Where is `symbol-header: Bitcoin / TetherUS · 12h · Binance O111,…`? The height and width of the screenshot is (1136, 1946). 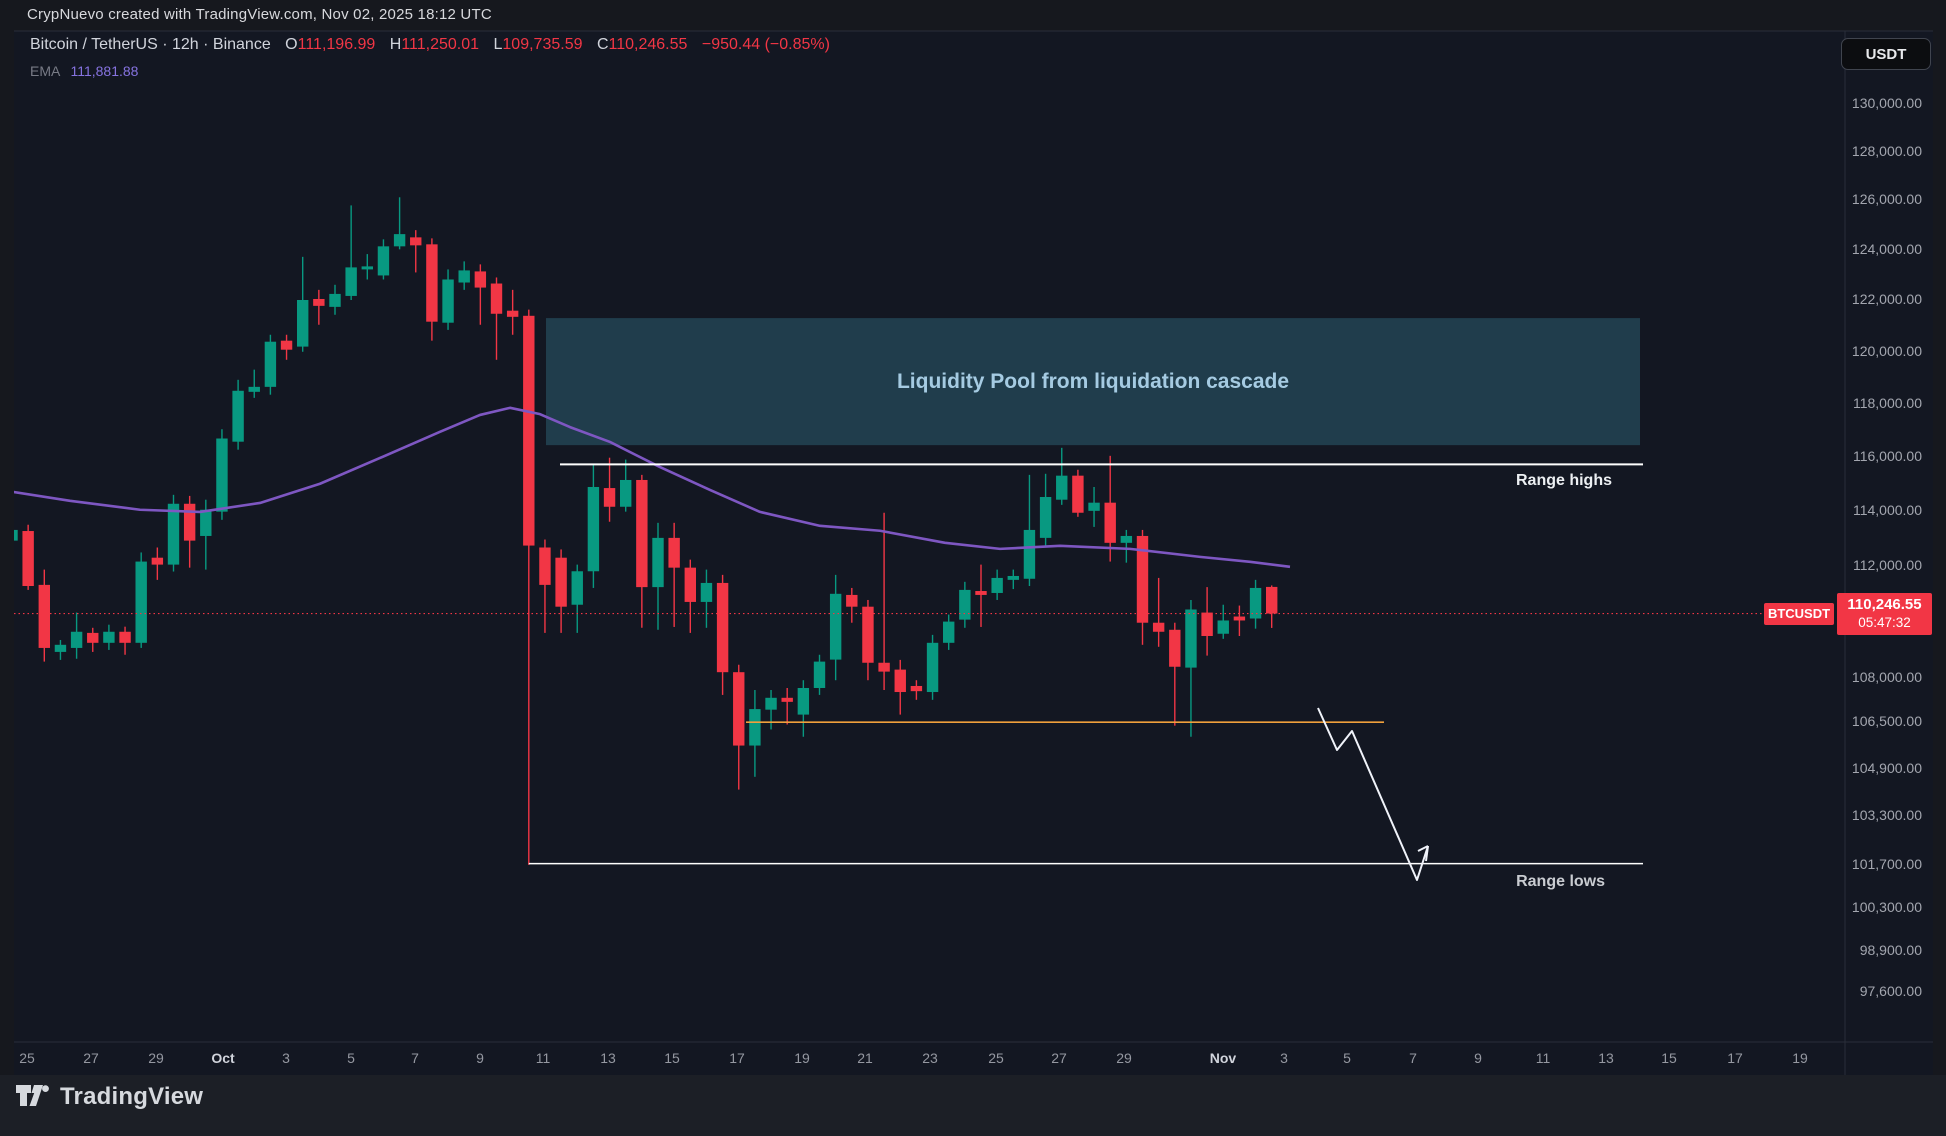
symbol-header: Bitcoin / TetherUS · 12h · Binance O111,… is located at coordinates (430, 45).